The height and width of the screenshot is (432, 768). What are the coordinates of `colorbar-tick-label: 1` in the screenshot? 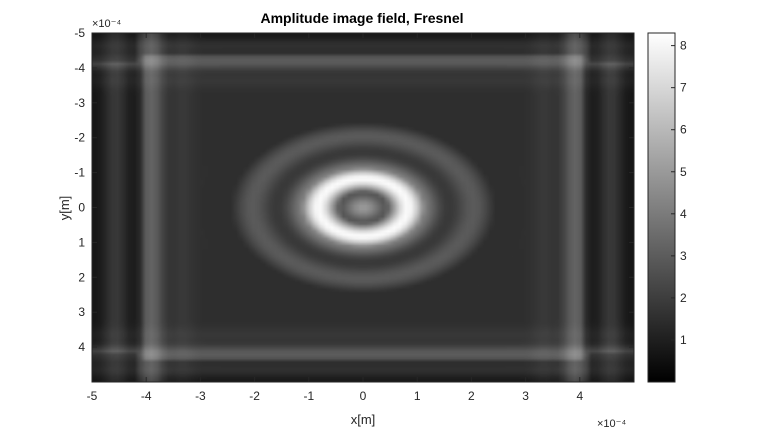 It's located at (683, 340).